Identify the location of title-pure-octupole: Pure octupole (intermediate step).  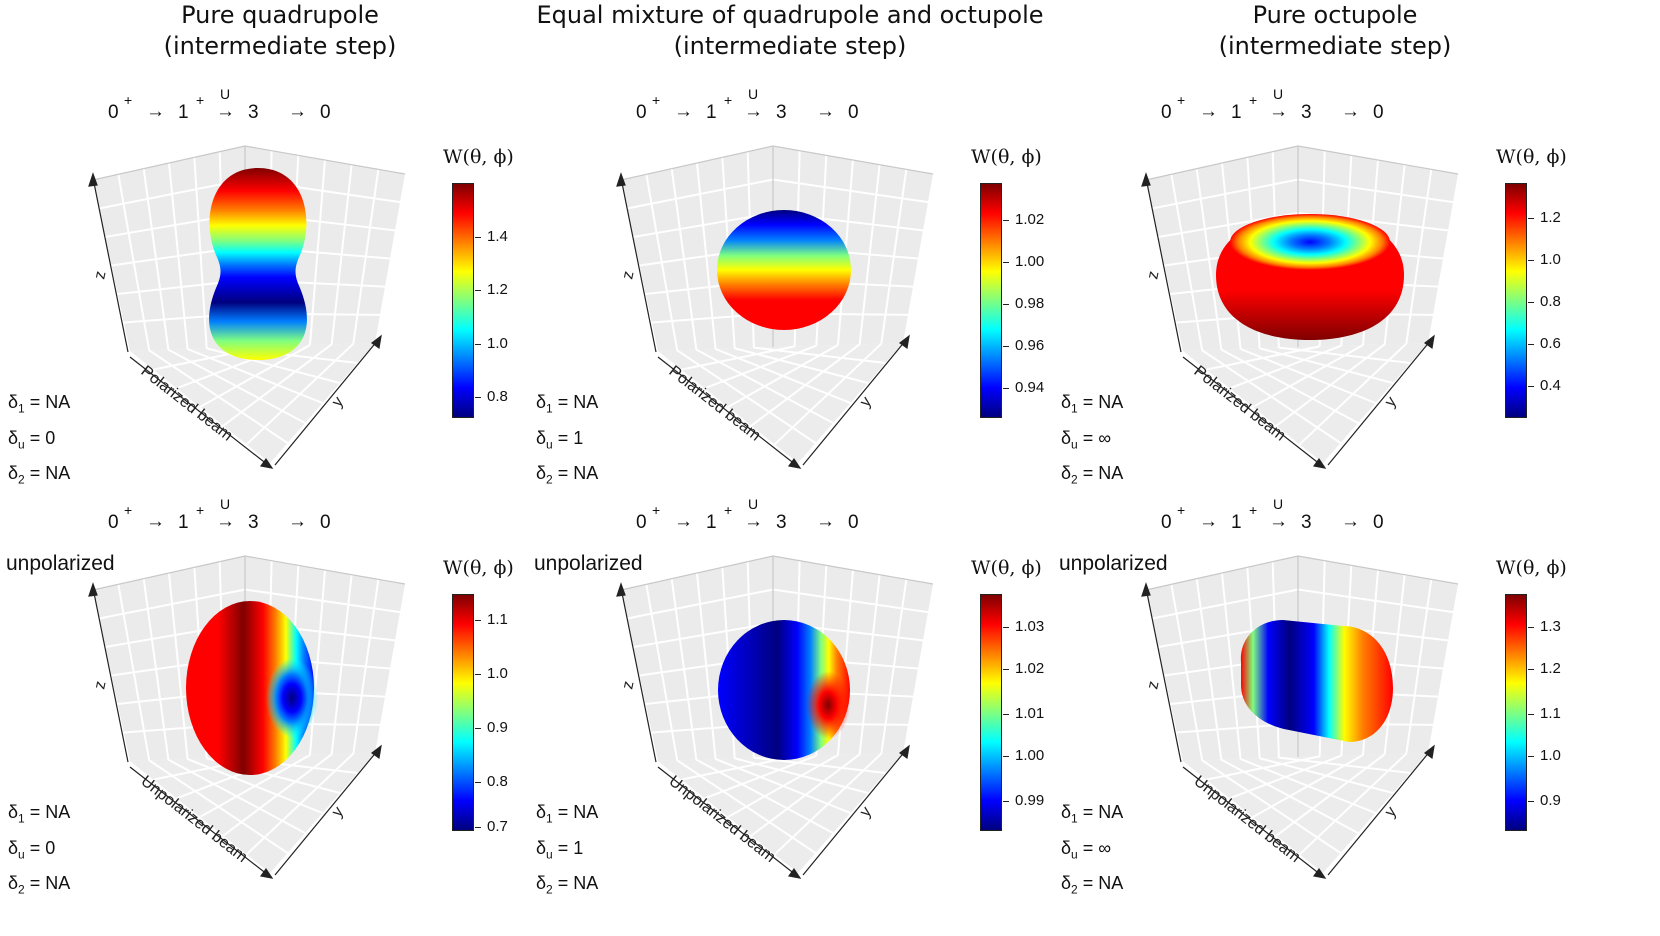
(1335, 30).